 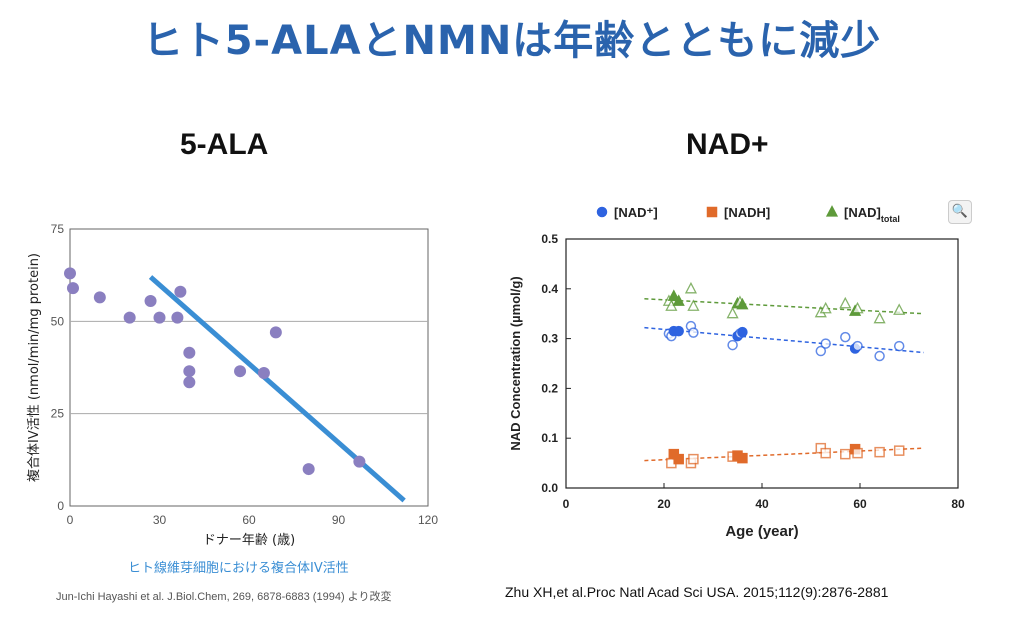 What do you see at coordinates (960, 212) in the screenshot?
I see `magnifier-icon: 🔍` at bounding box center [960, 212].